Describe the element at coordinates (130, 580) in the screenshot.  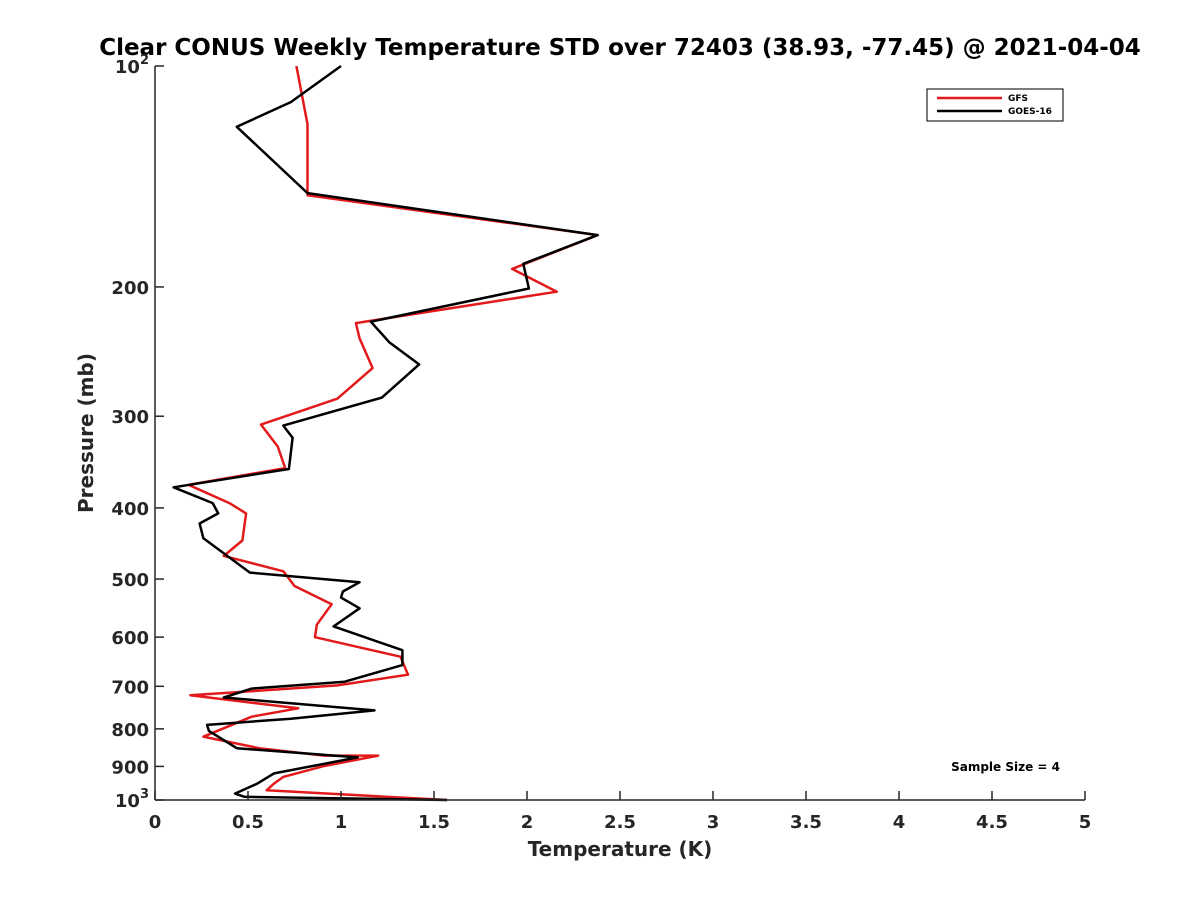
I see `y-tick-label: 500` at that location.